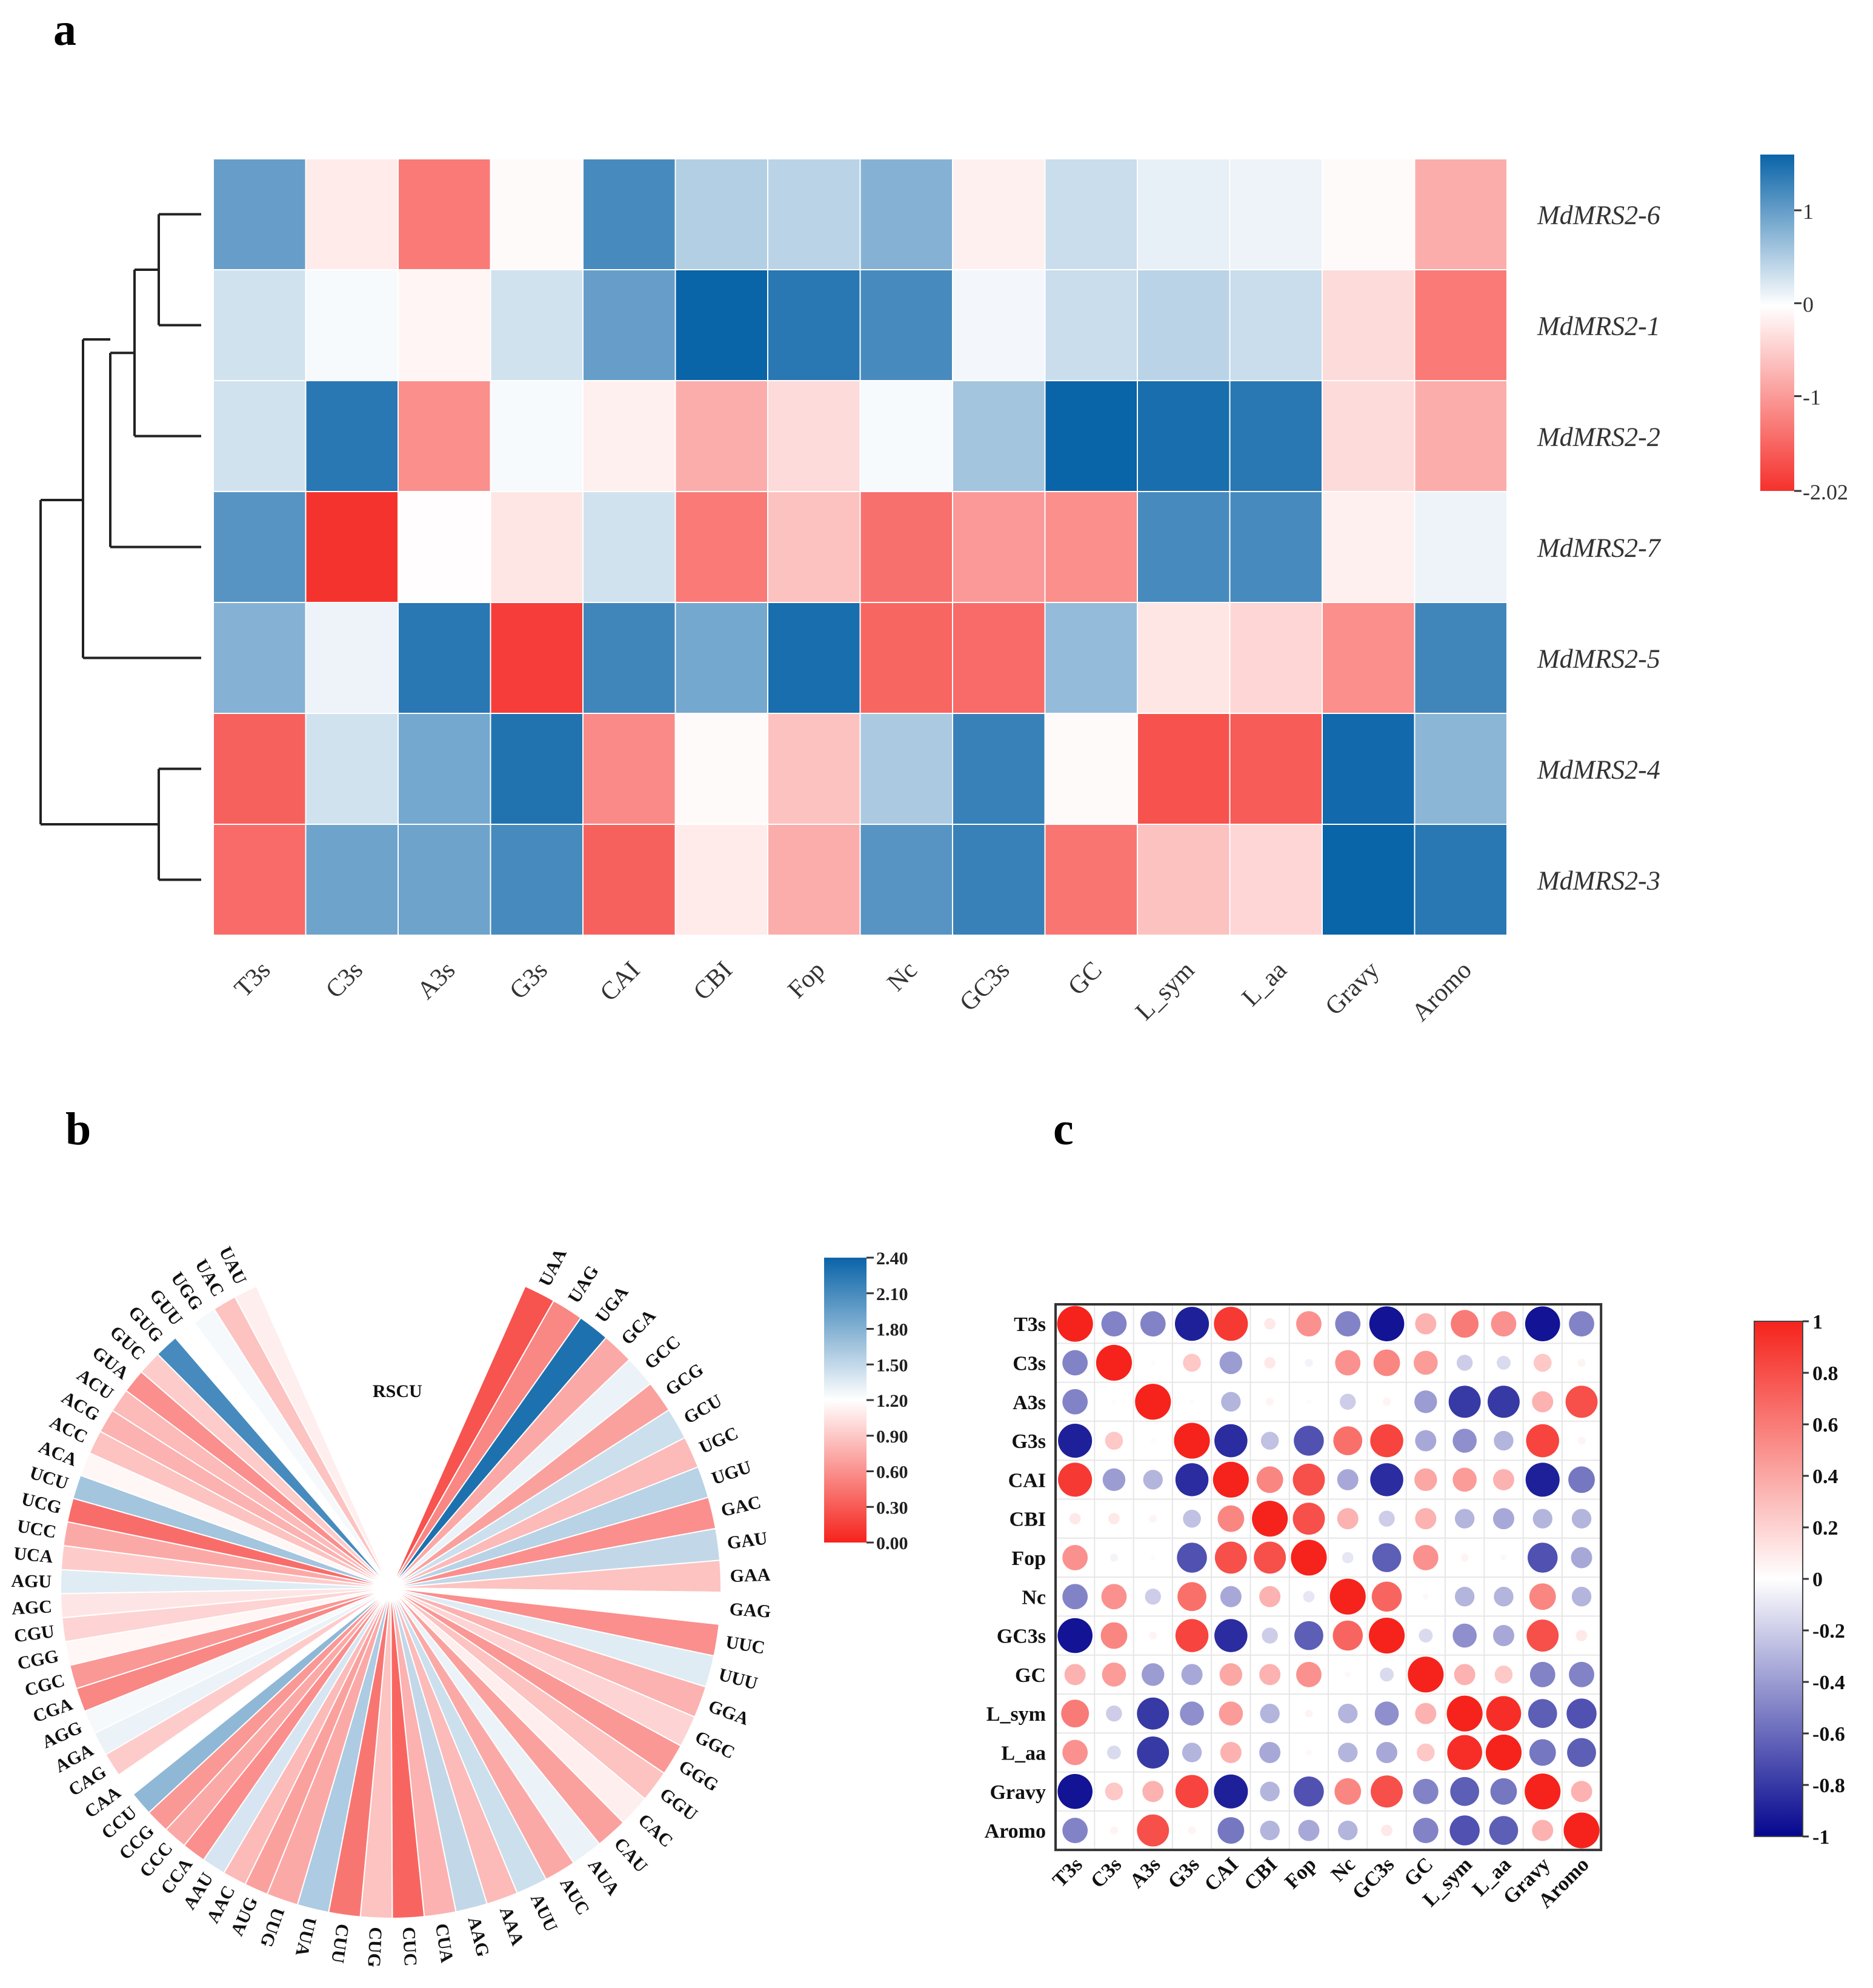 The image size is (1873, 1988). I want to click on codon-label: UGC, so click(718, 1440).